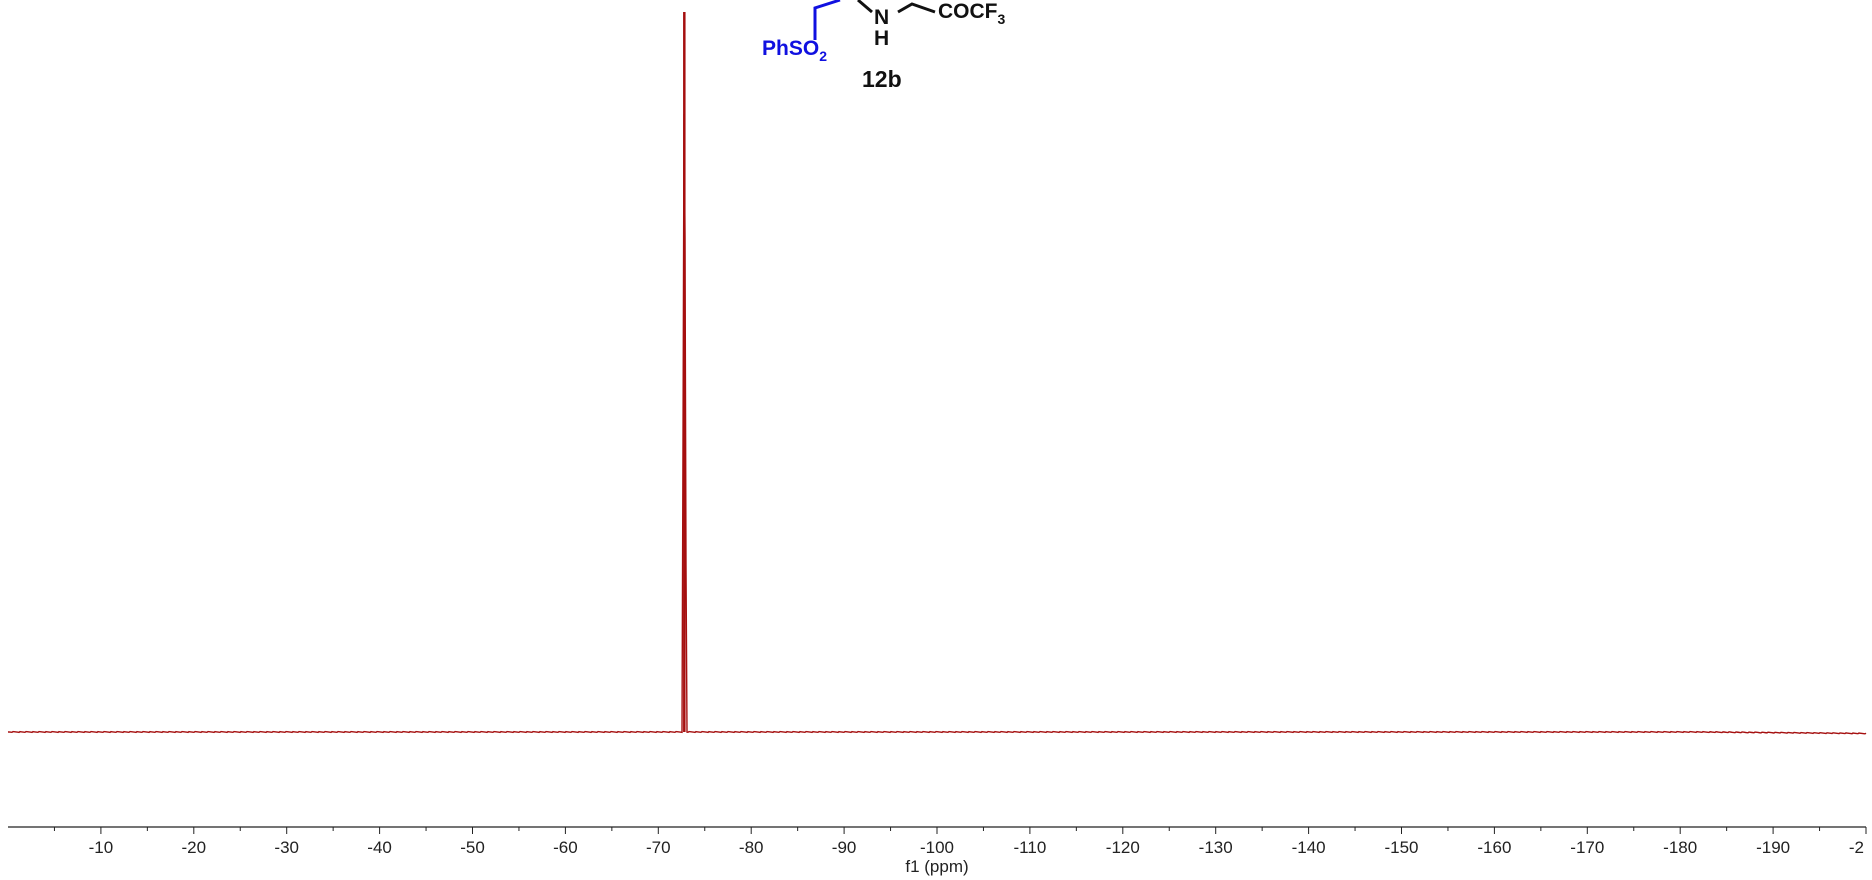 The width and height of the screenshot is (1872, 880). What do you see at coordinates (472, 847) in the screenshot?
I see `x-tick-label: -50` at bounding box center [472, 847].